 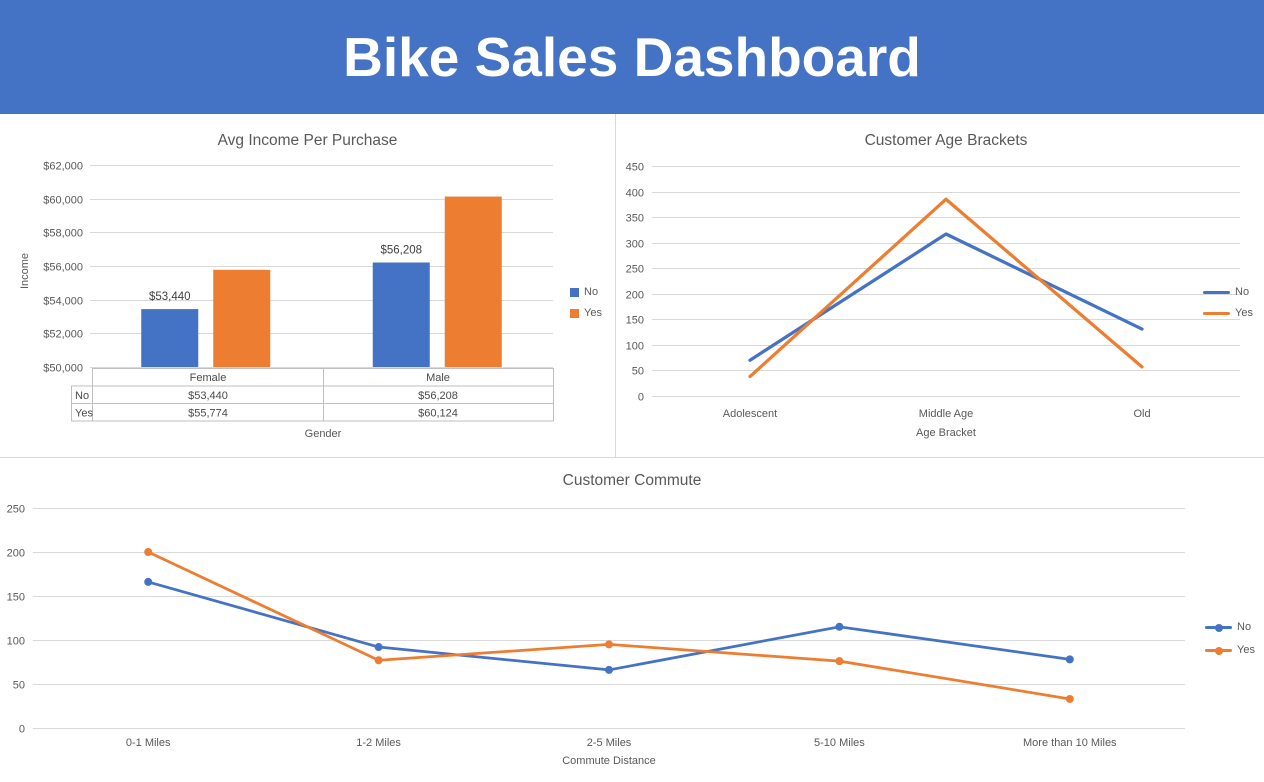 What do you see at coordinates (946, 433) in the screenshot?
I see `age-bracket-x-axis-title: Age Bracket` at bounding box center [946, 433].